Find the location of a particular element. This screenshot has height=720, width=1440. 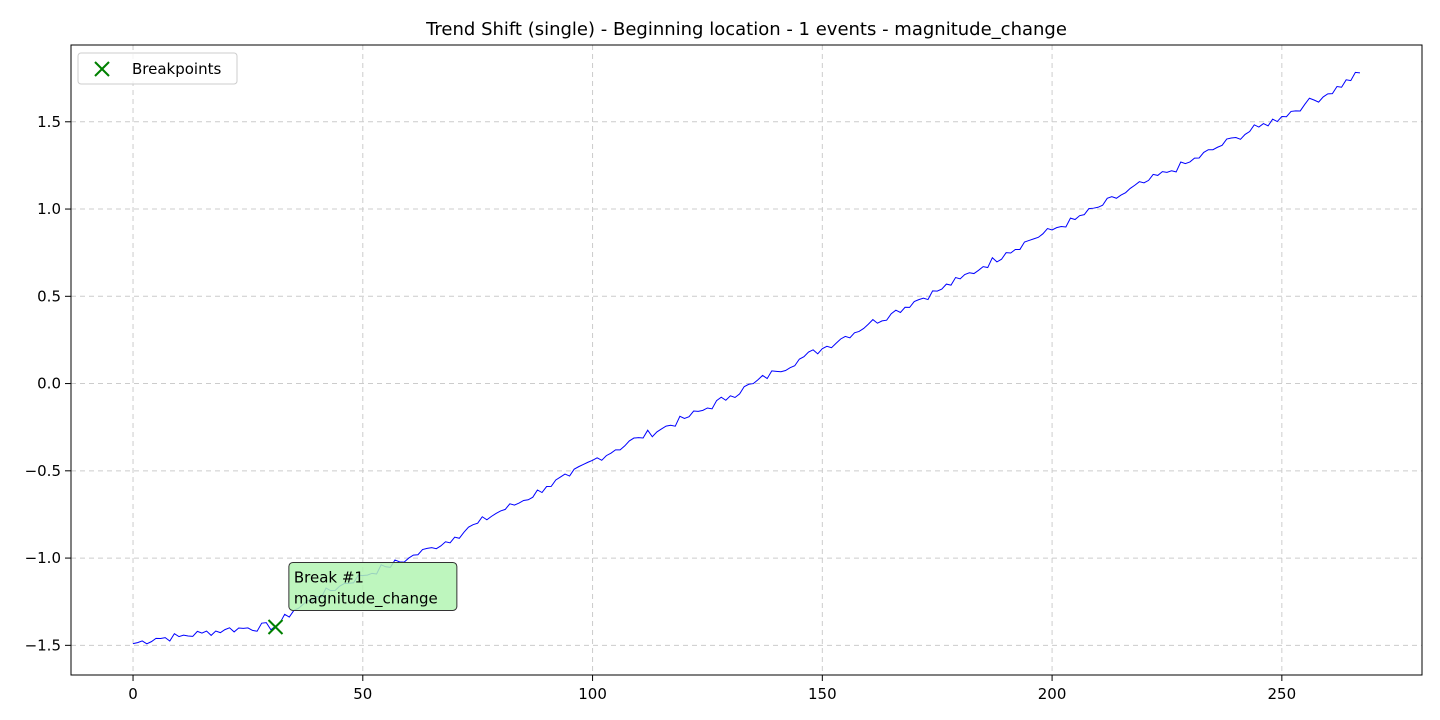

x-tick-label: 200 is located at coordinates (1052, 694).